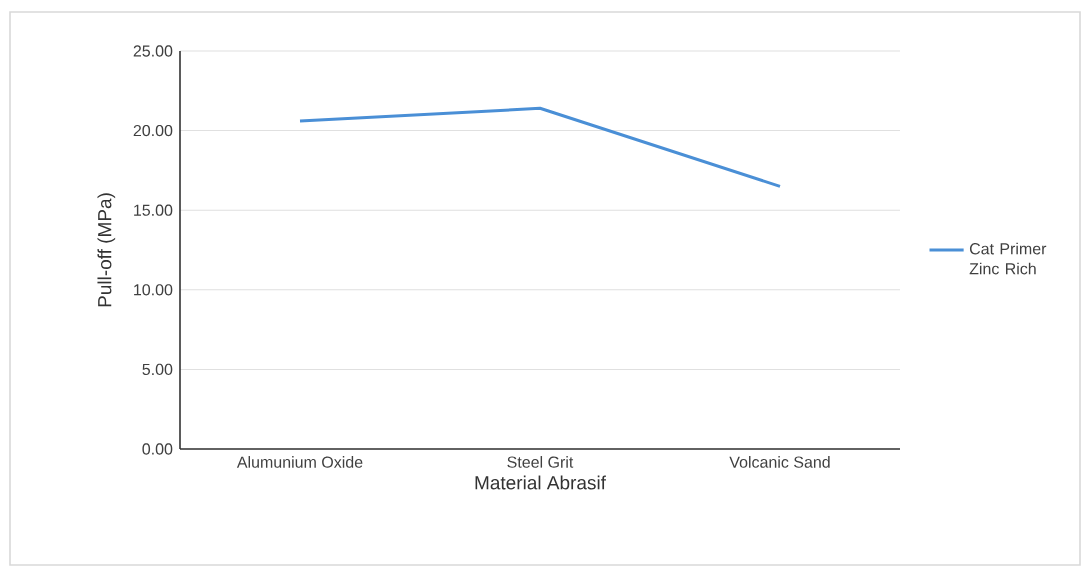  What do you see at coordinates (157, 449) in the screenshot?
I see `y-tick-label: 0.00` at bounding box center [157, 449].